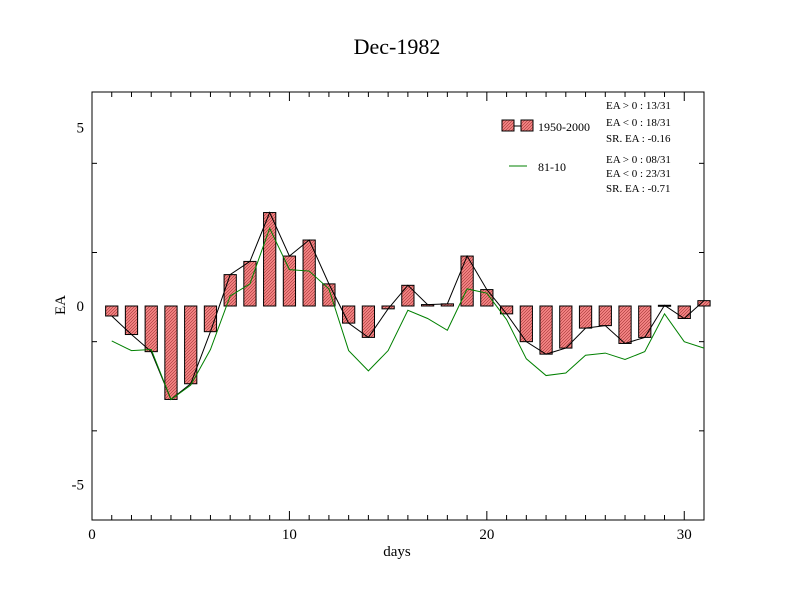 This screenshot has height=612, width=792. I want to click on legend-label-1950-2000: 1950-2000, so click(564, 127).